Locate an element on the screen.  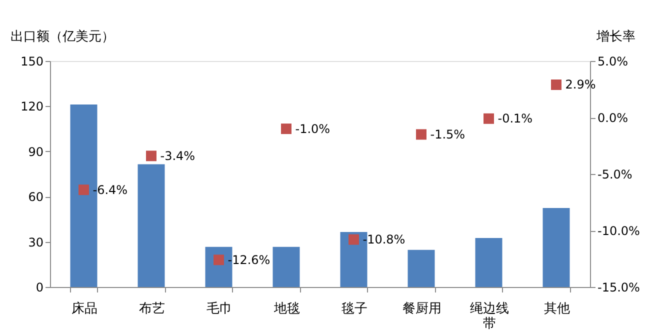
x-tick-label: 床品 is located at coordinates (84, 309).